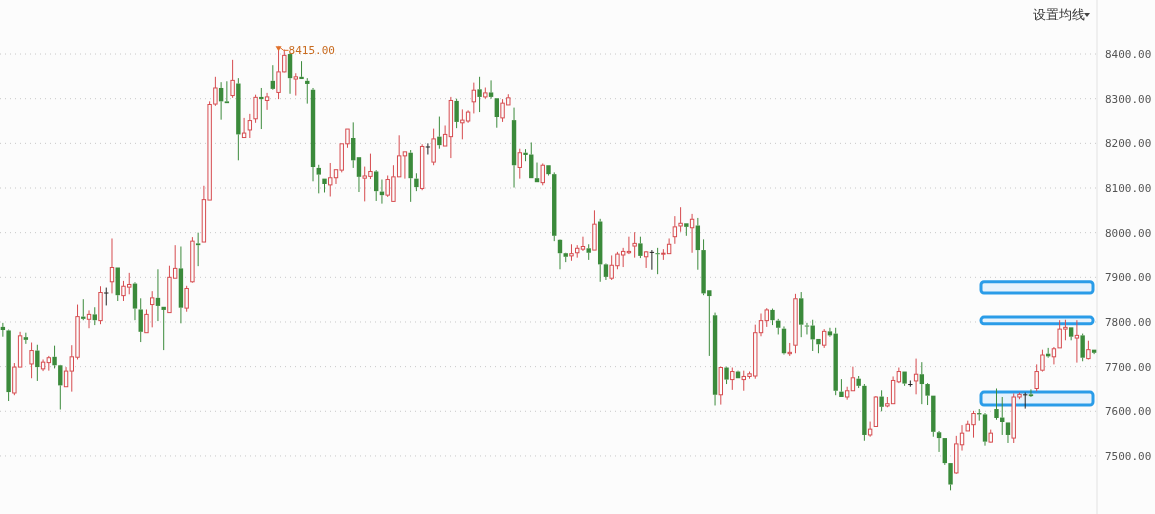 The height and width of the screenshot is (514, 1155). Describe the element at coordinates (1128, 99) in the screenshot. I see `y-tick-label: 8300.00` at that location.